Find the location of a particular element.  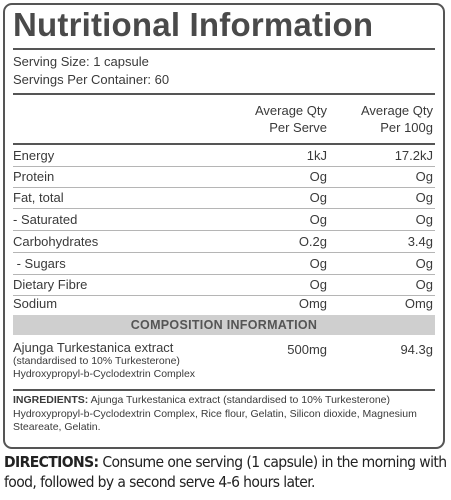

directions-label: DIRECTIONS: is located at coordinates (51, 462).